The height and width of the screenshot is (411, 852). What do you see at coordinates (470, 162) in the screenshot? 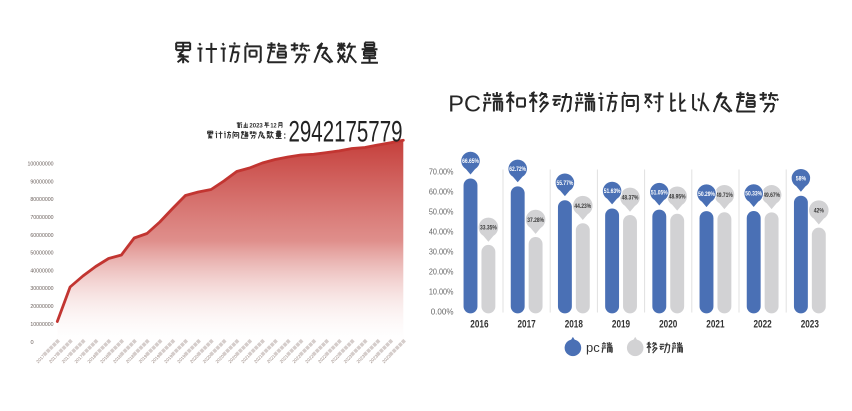
I see `svg-text: 66.65%` at bounding box center [470, 162].